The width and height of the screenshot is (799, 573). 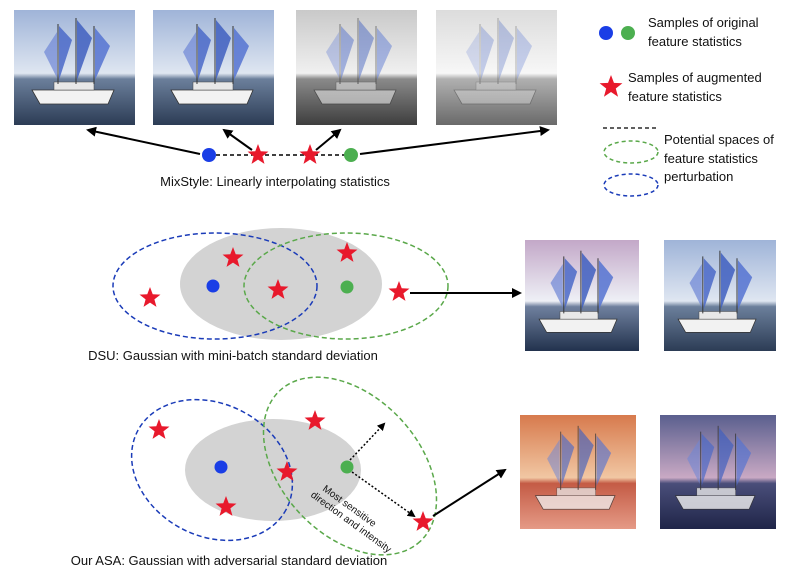 I want to click on asa-green-dot, so click(x=347, y=467).